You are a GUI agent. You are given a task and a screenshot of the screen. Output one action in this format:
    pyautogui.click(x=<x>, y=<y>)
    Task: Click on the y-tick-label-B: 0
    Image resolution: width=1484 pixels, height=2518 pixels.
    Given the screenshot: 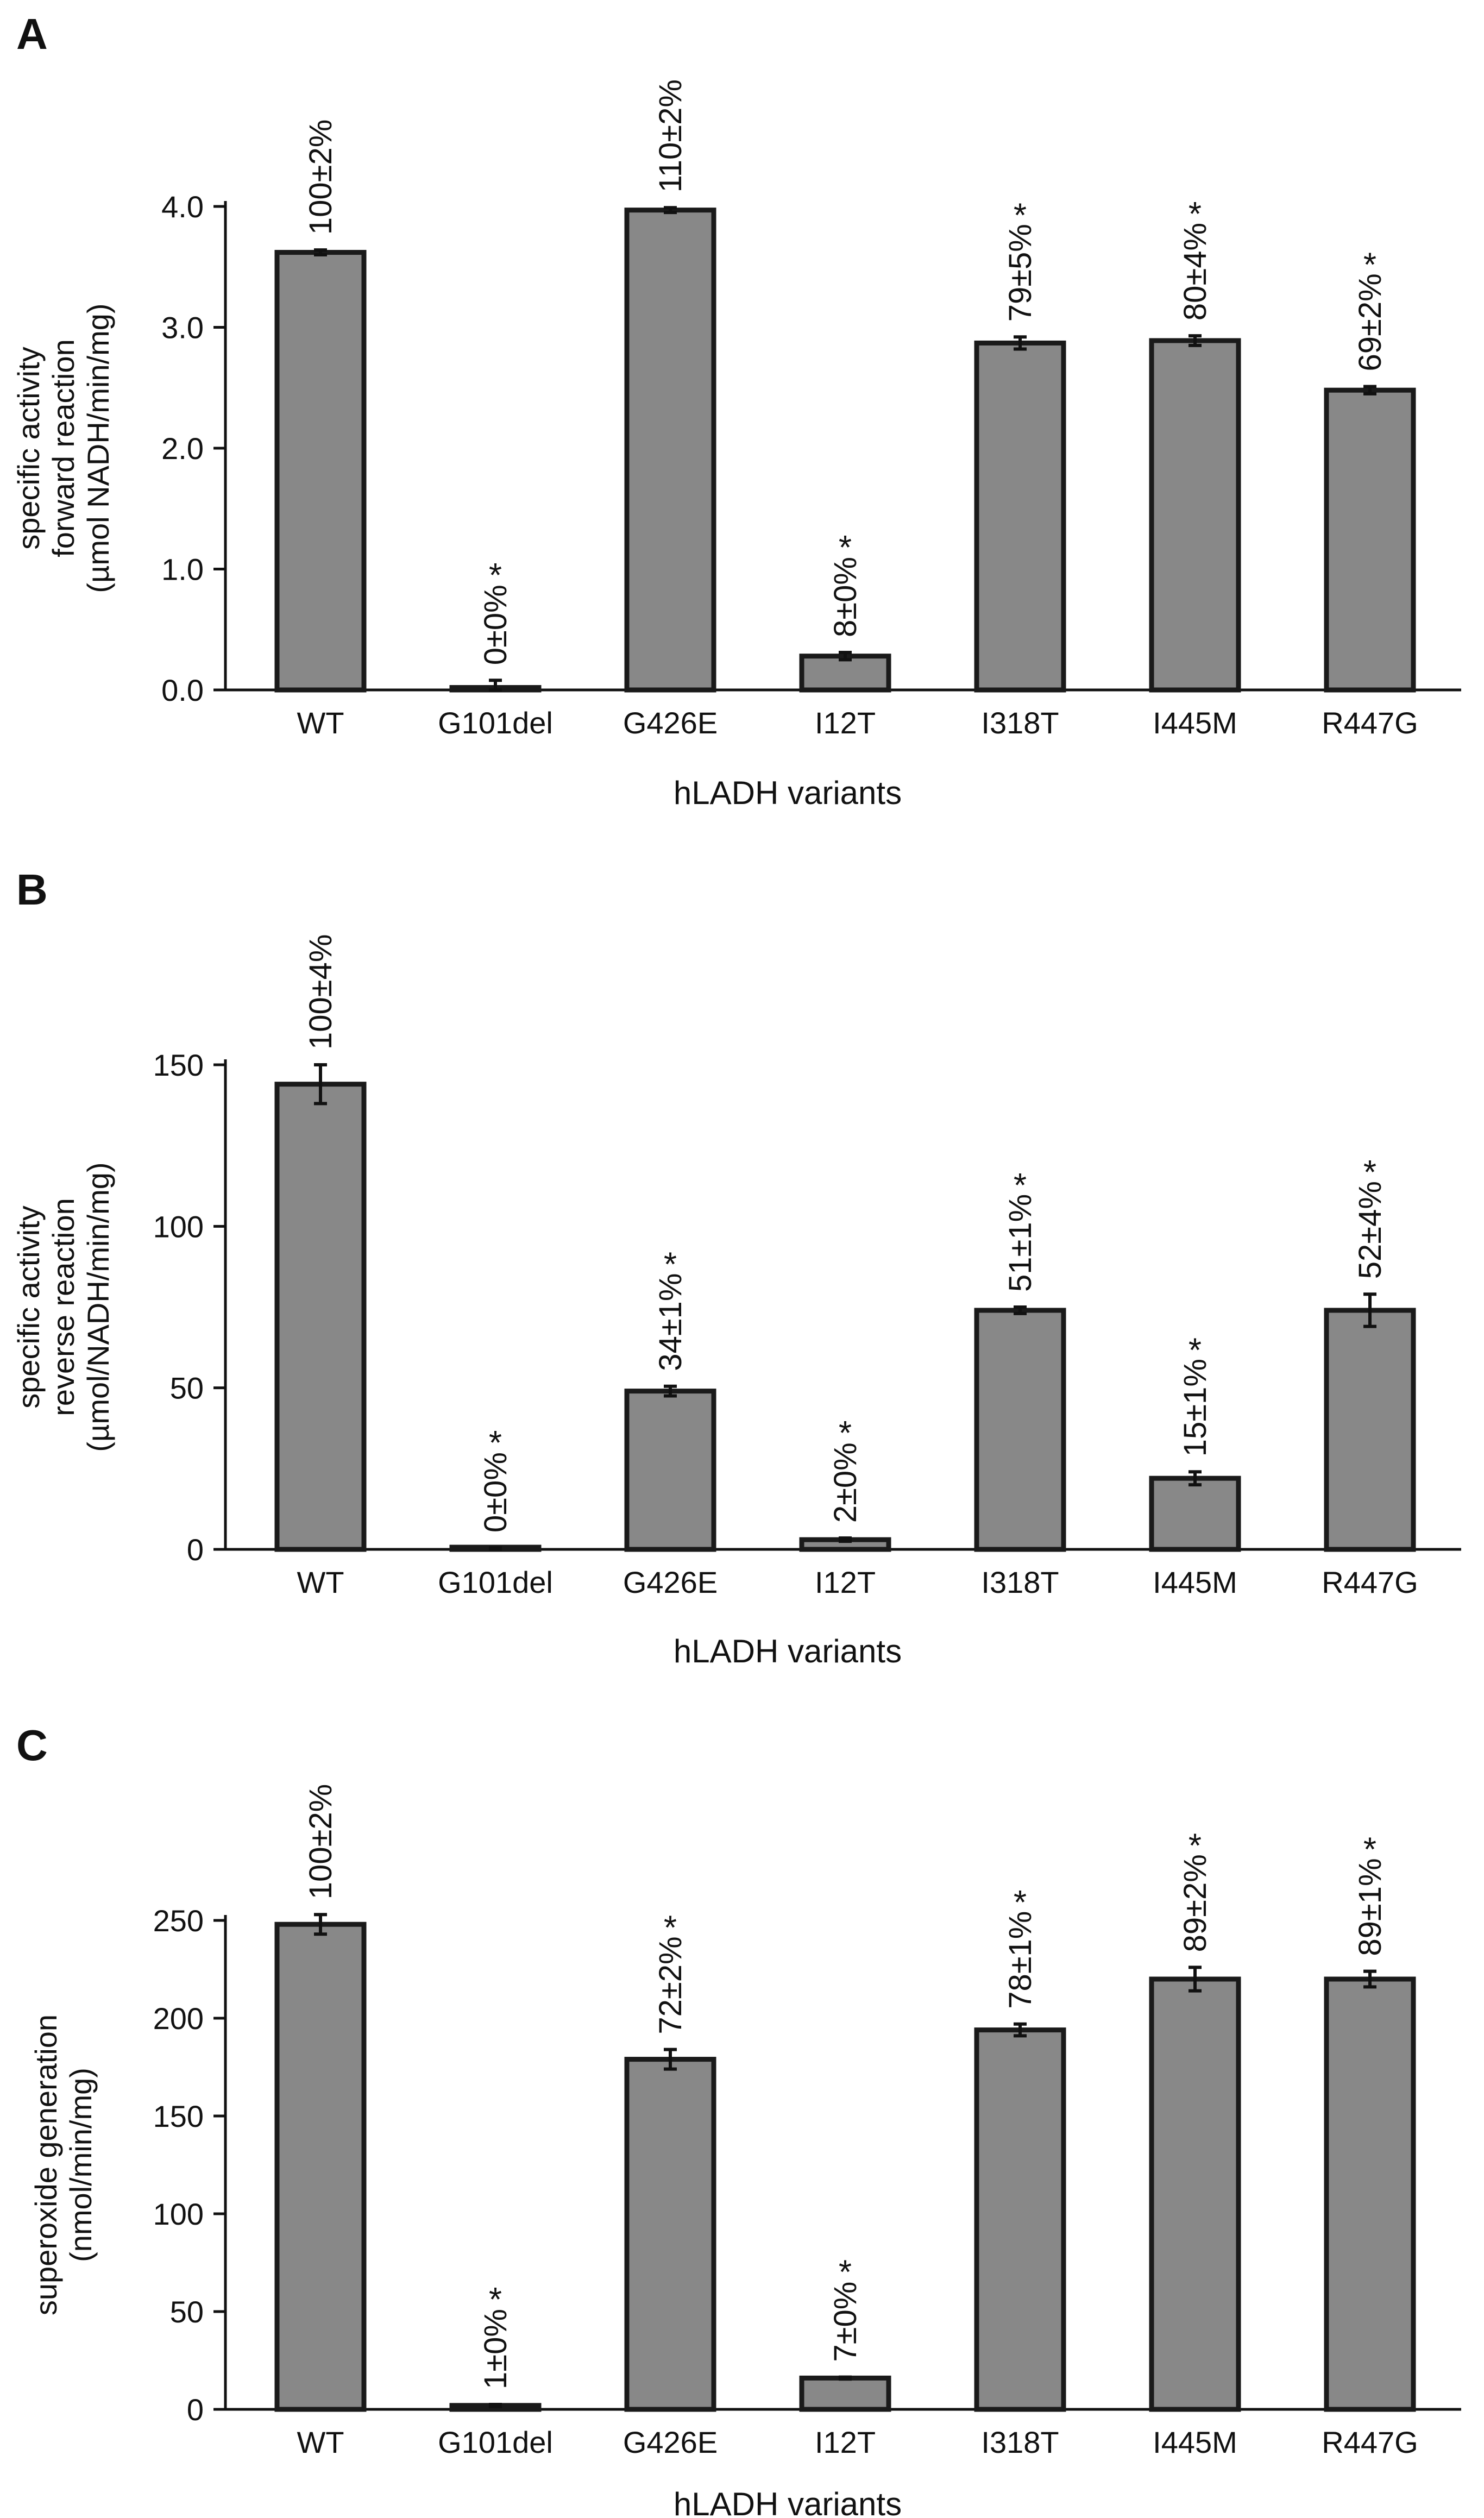 What is the action you would take?
    pyautogui.click(x=195, y=1550)
    